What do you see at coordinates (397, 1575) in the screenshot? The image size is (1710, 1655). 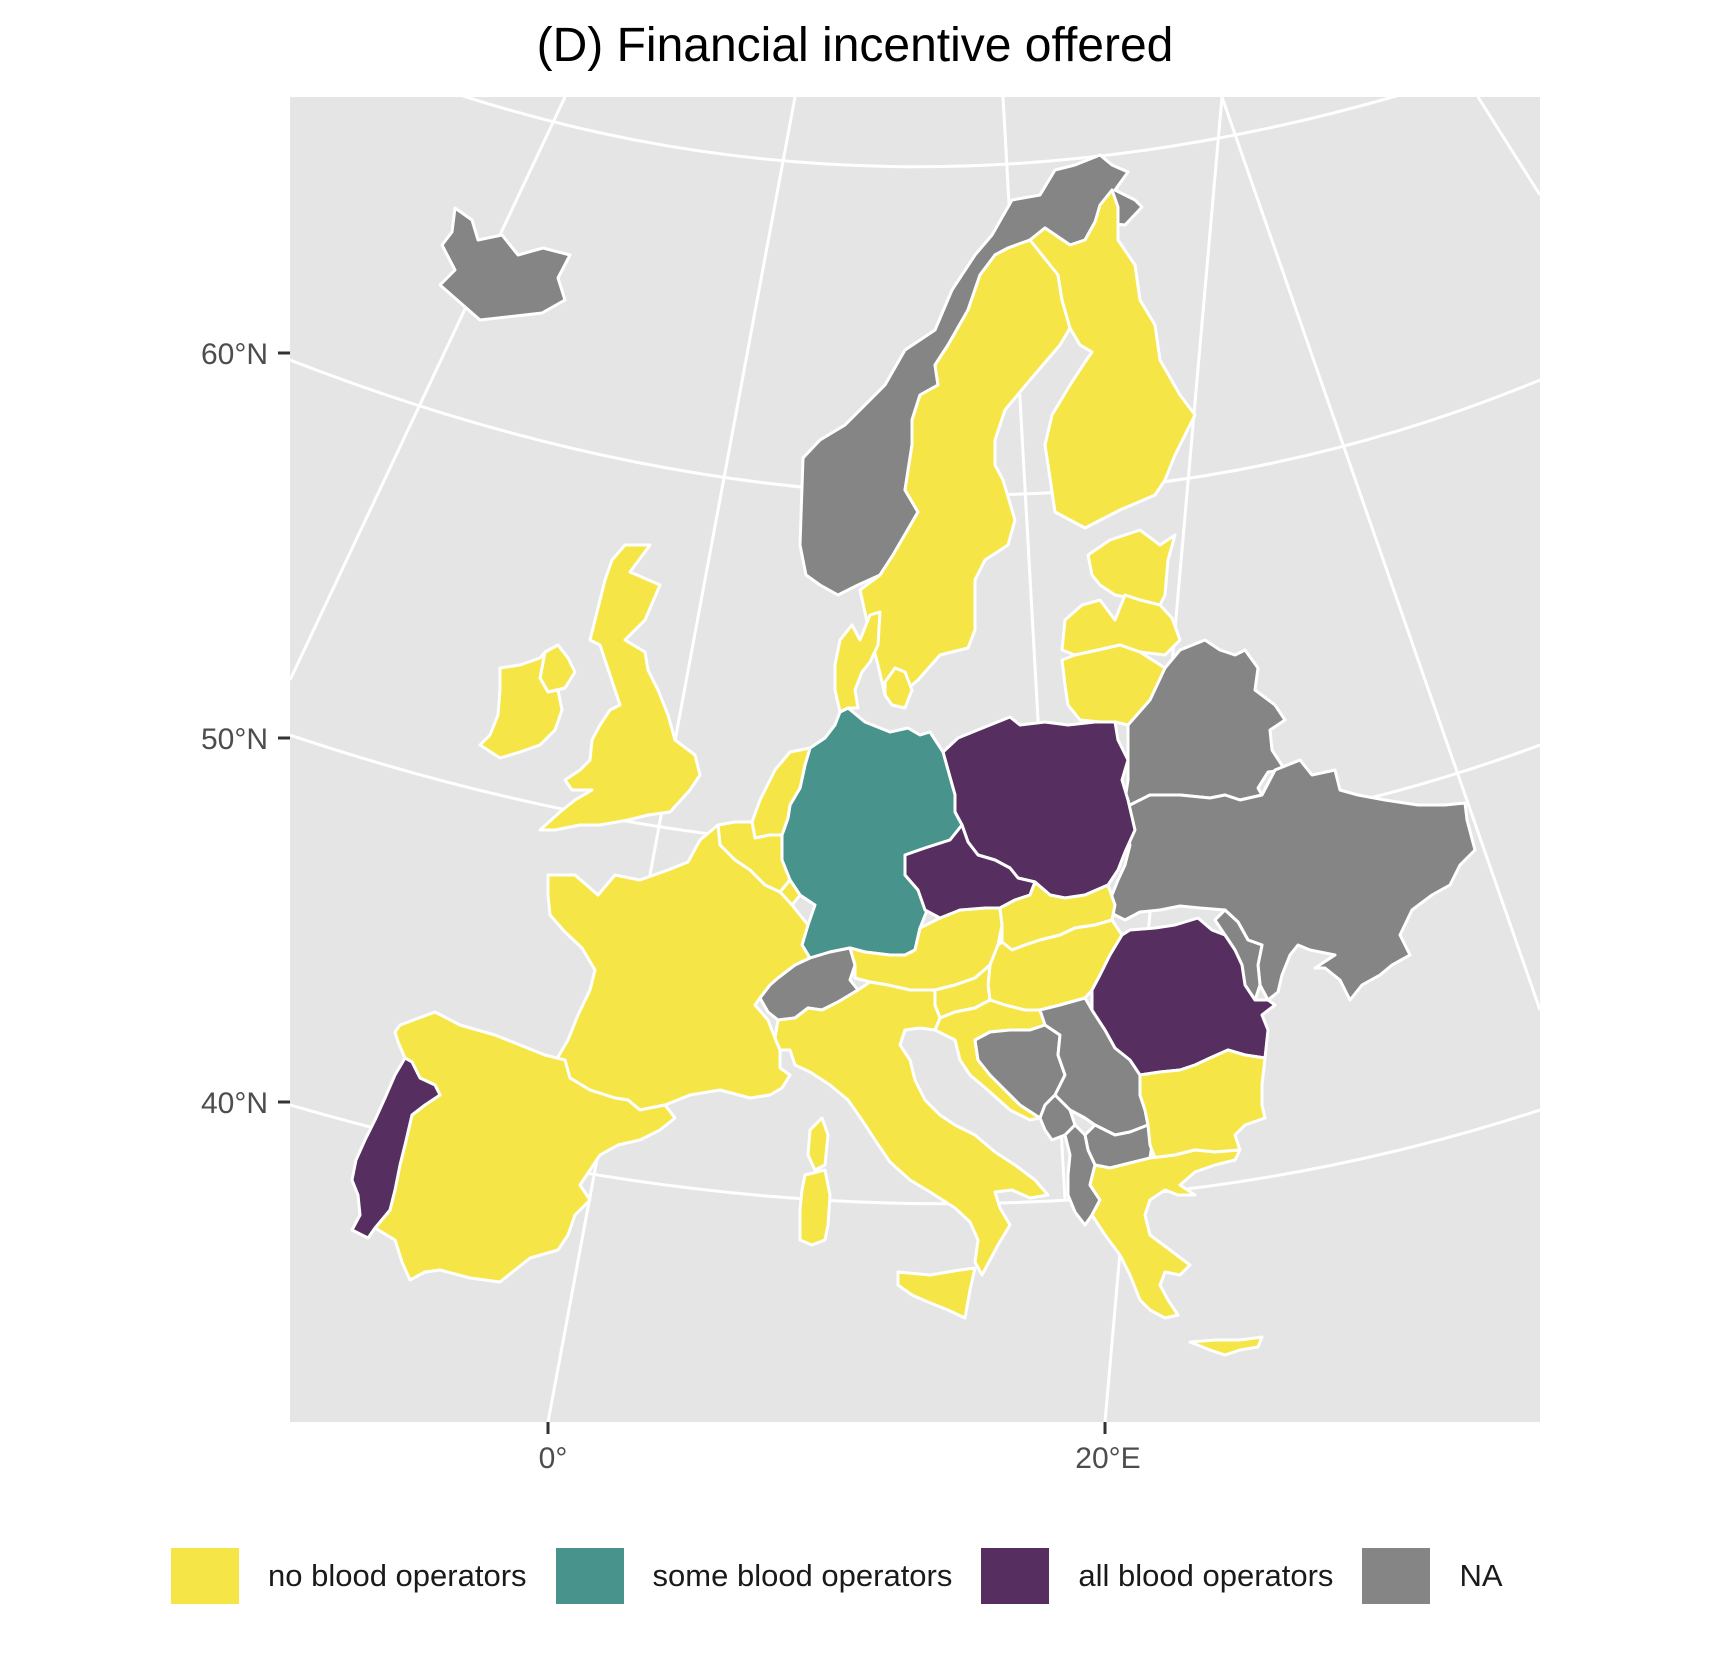 I see `legend-label-no-blood-operators: no blood operators` at bounding box center [397, 1575].